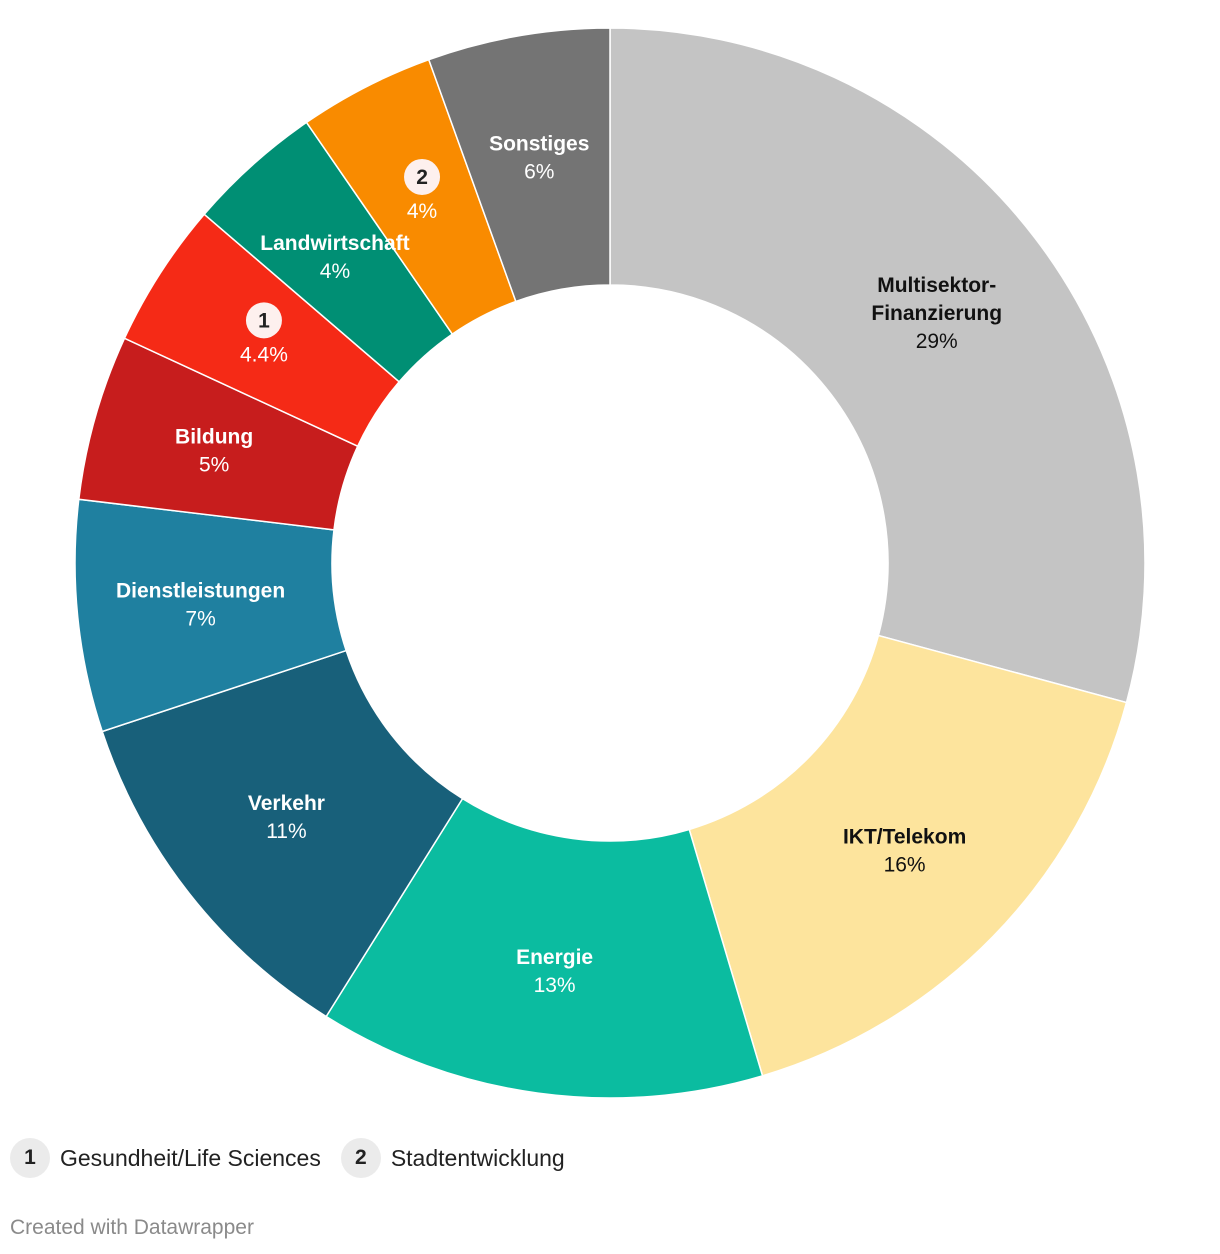  I want to click on slice-value-bildung: 5%, so click(214, 465).